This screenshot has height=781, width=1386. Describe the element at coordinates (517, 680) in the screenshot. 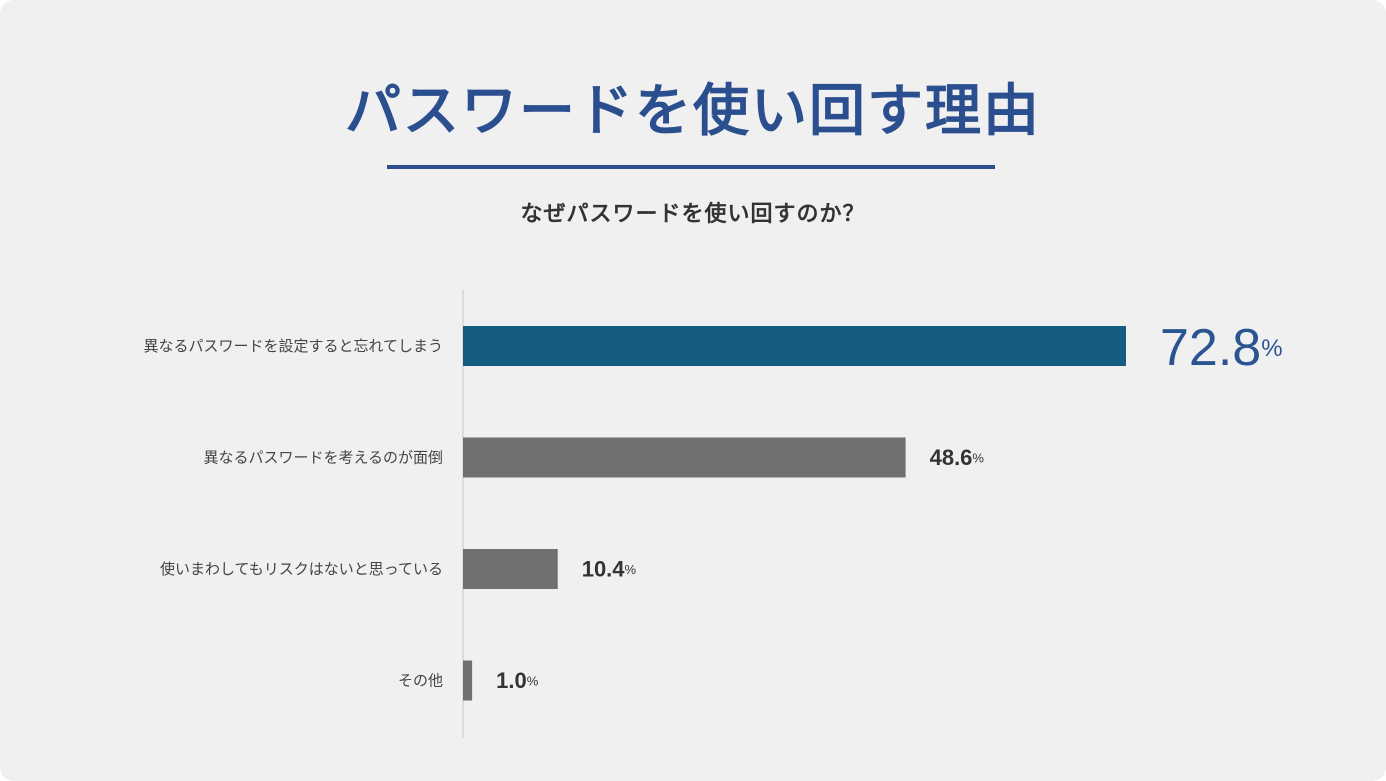

I see `value-label: 1.0%` at that location.